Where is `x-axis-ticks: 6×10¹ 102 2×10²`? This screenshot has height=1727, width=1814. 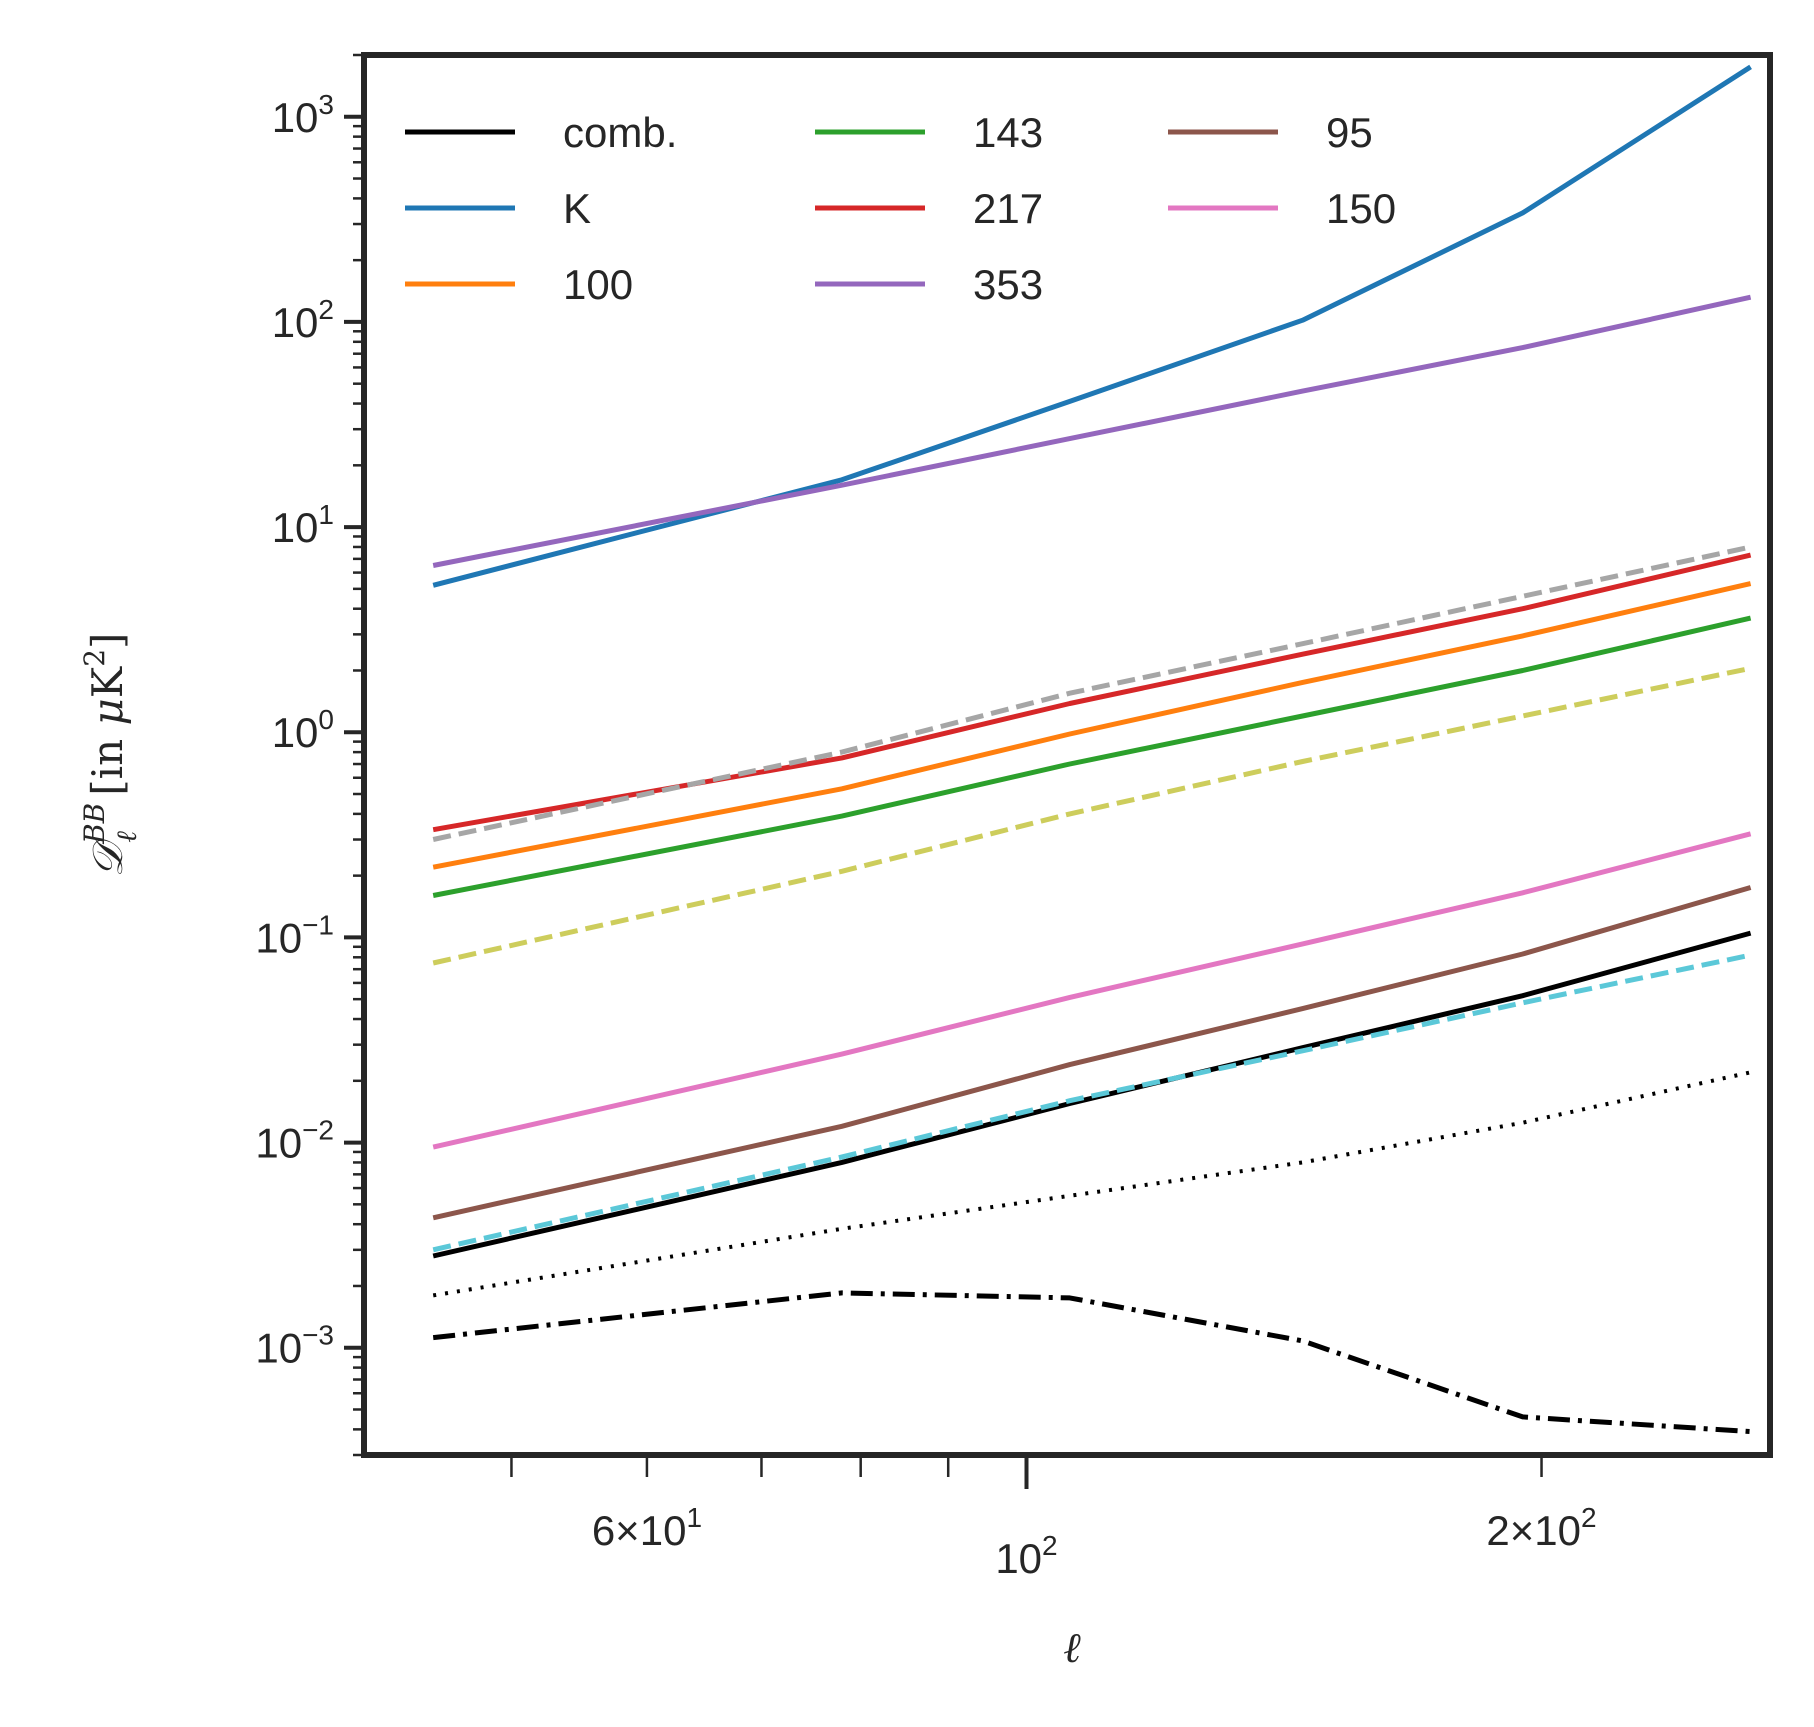 x-axis-ticks: 6×10¹ 102 2×10² is located at coordinates (1053, 1518).